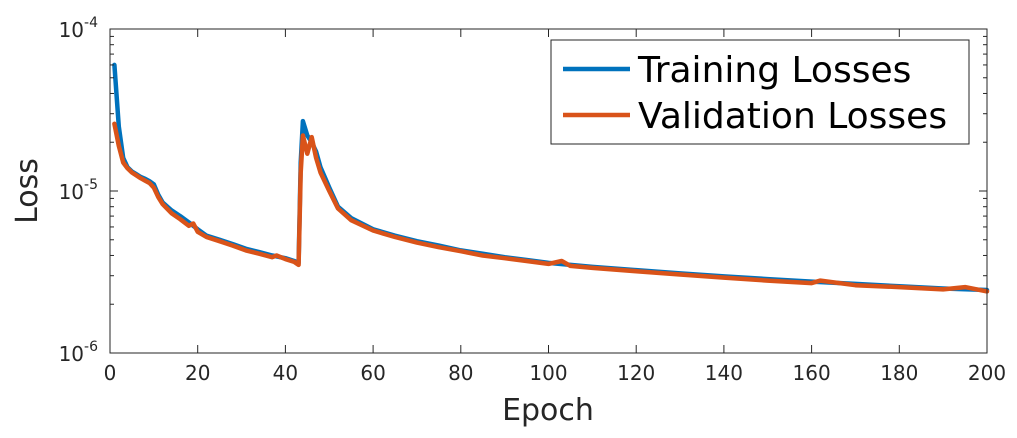 The width and height of the screenshot is (1017, 438). What do you see at coordinates (548, 410) in the screenshot?
I see `x-axis-label: Epoch` at bounding box center [548, 410].